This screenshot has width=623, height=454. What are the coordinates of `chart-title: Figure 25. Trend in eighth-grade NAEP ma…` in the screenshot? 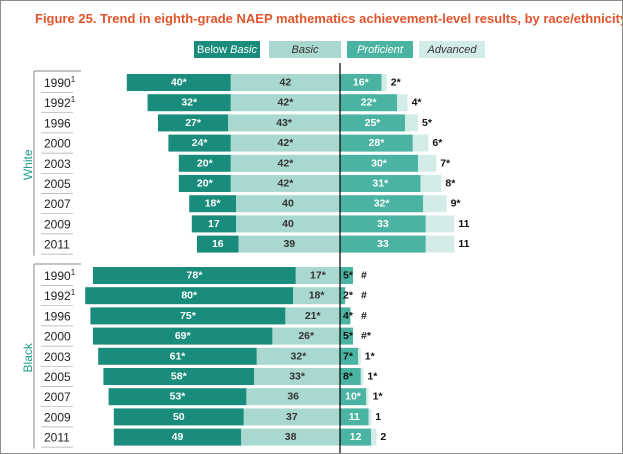 It's located at (328, 18).